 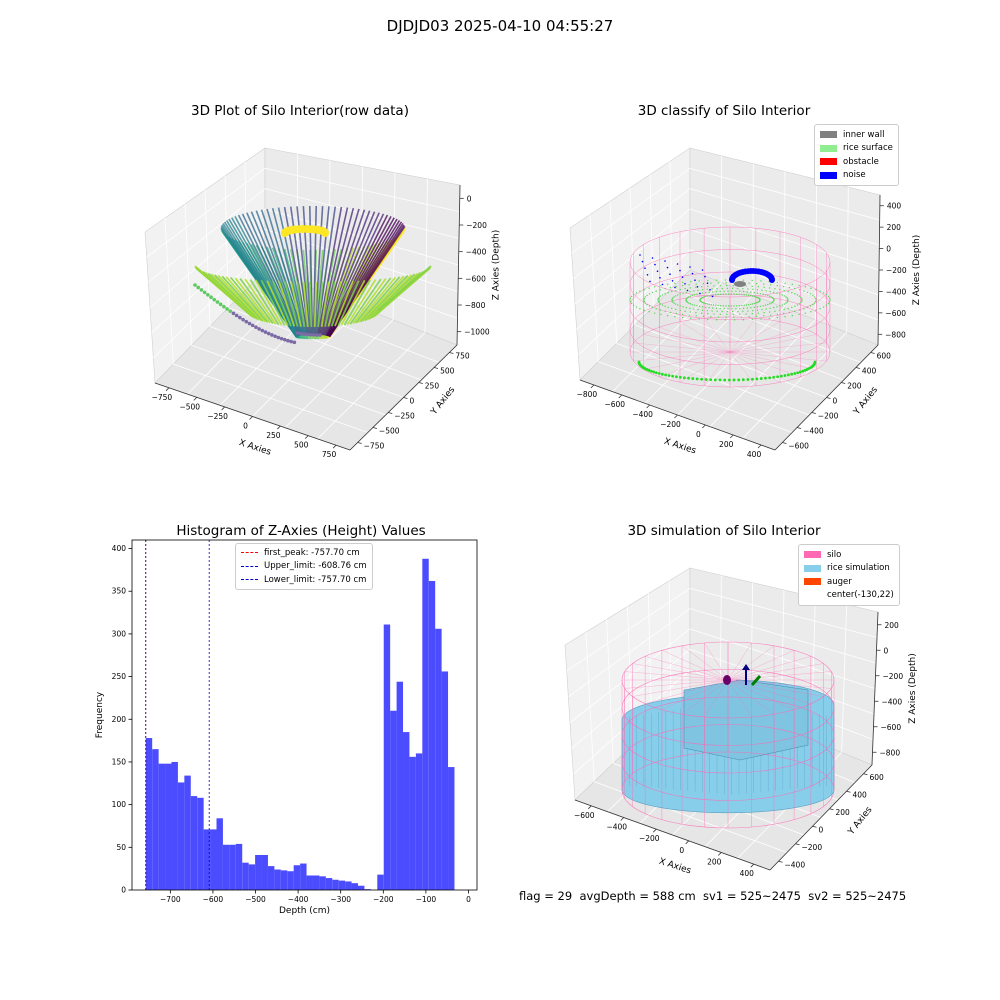 I want to click on y-tick-label: 300, so click(x=119, y=633).